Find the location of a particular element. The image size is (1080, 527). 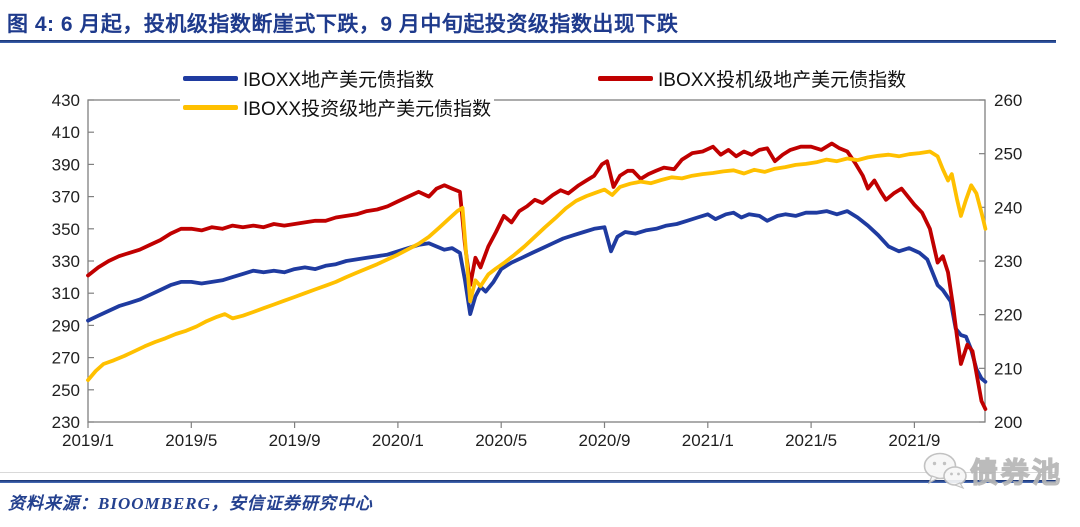

left-axis-tick-label: 290 is located at coordinates (66, 325).